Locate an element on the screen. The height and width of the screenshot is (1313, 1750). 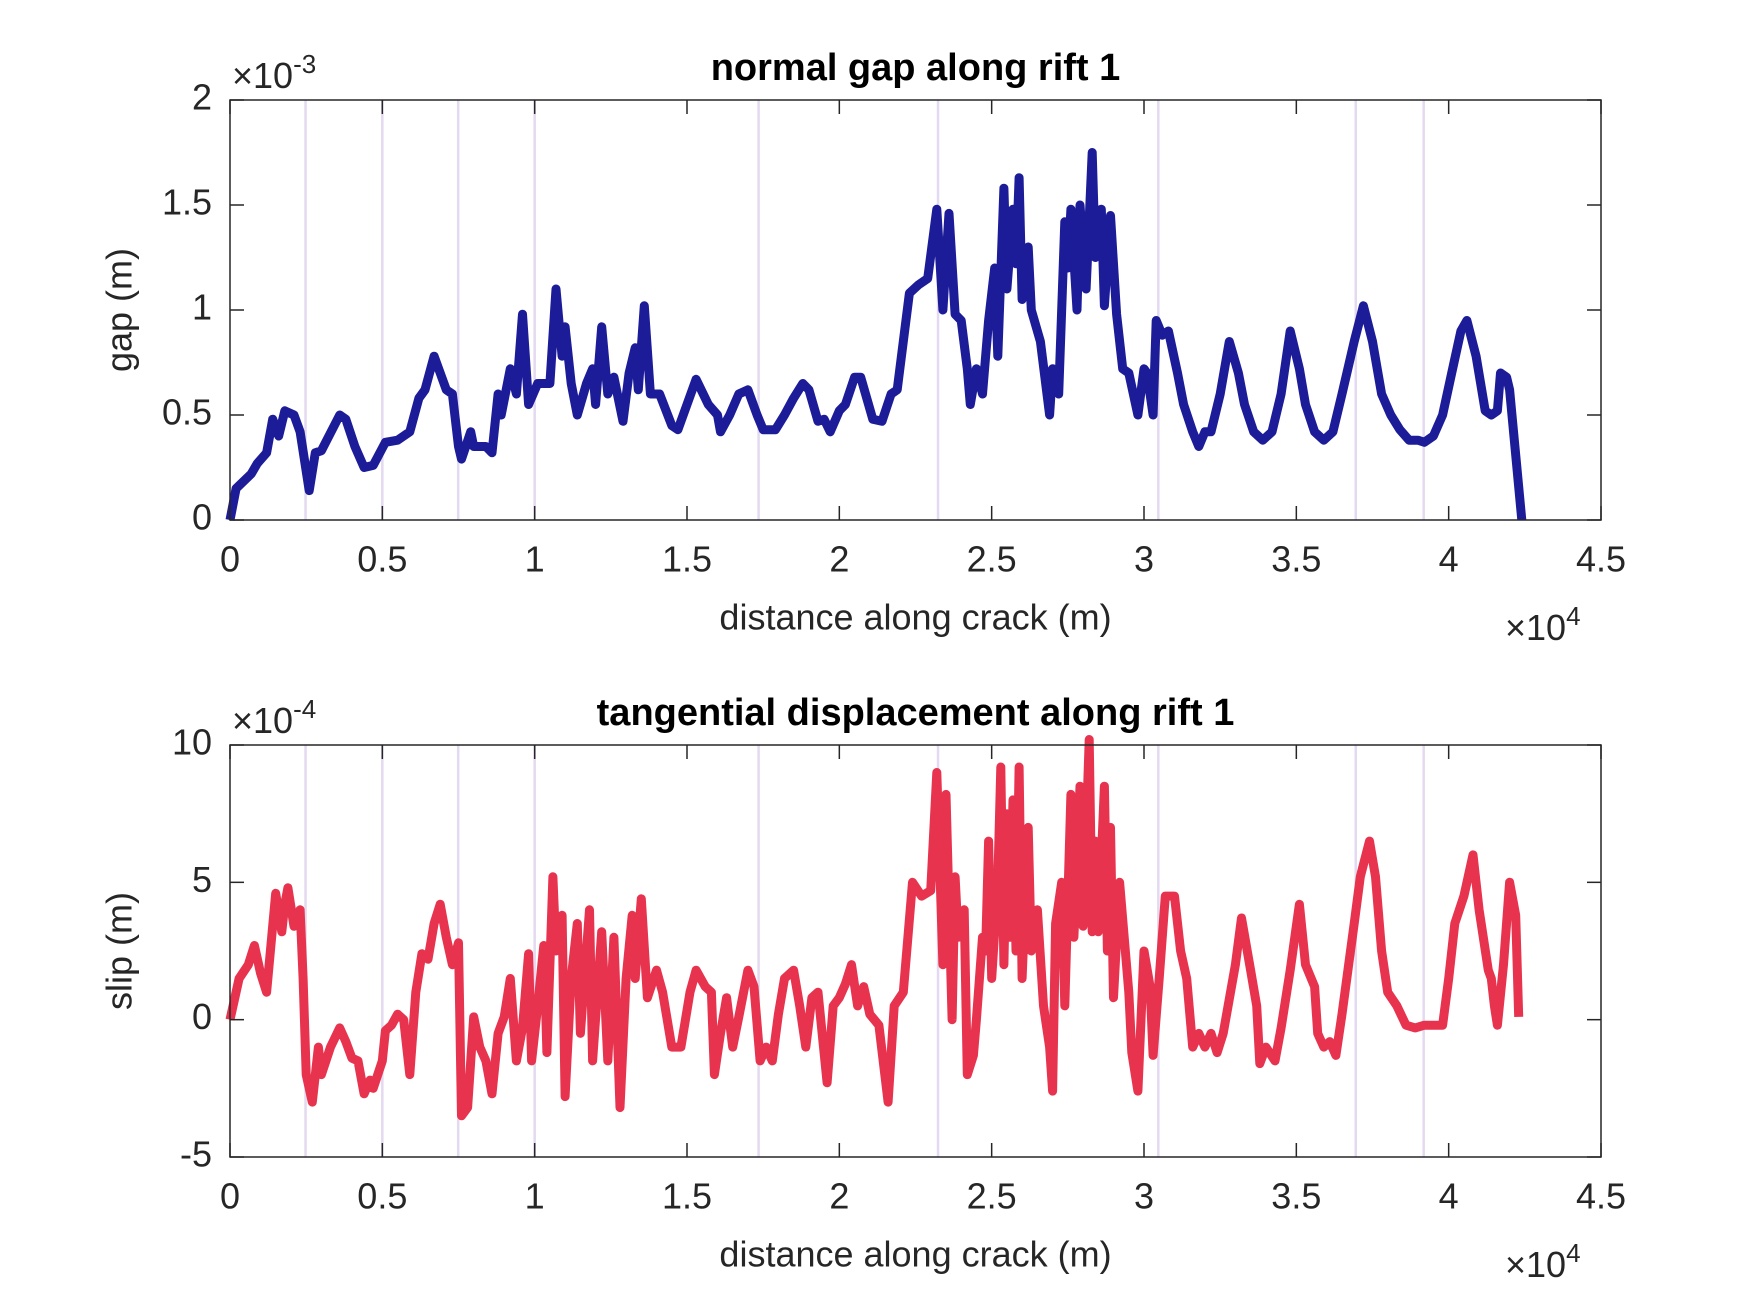
y-multiplier: ×10⁻⁴ is located at coordinates (274, 717).